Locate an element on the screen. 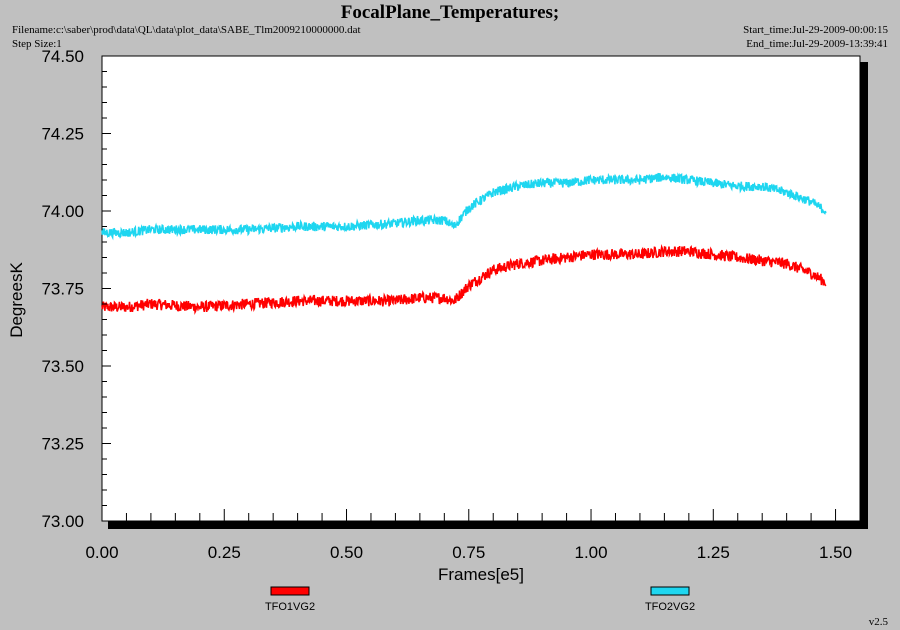  y-tick-label: 73.75 is located at coordinates (62, 289).